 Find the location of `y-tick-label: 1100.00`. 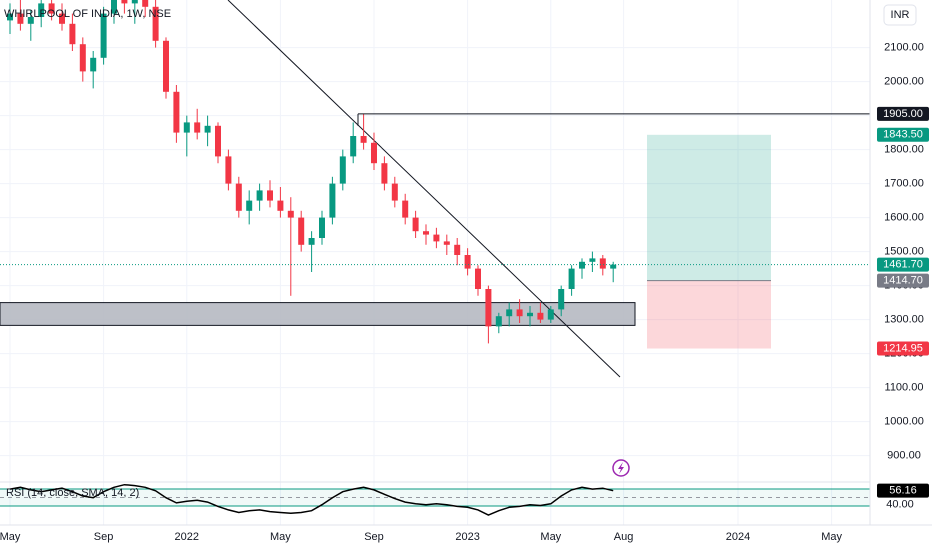

y-tick-label: 1100.00 is located at coordinates (904, 388).